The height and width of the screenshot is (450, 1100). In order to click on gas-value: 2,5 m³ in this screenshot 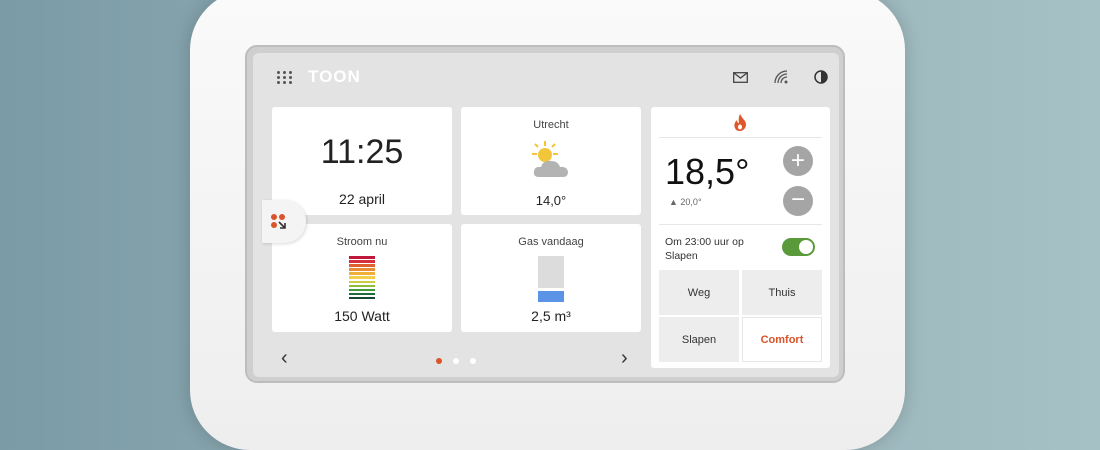, I will do `click(551, 316)`.